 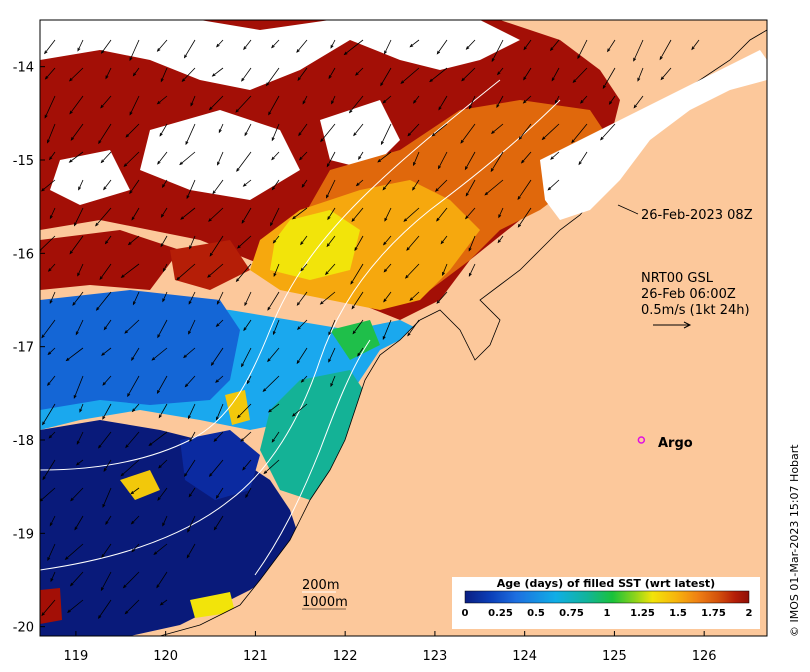 What do you see at coordinates (29, 348) in the screenshot?
I see `latitude-axis: -14 -15 -16 -17 -18 -19 -20` at bounding box center [29, 348].